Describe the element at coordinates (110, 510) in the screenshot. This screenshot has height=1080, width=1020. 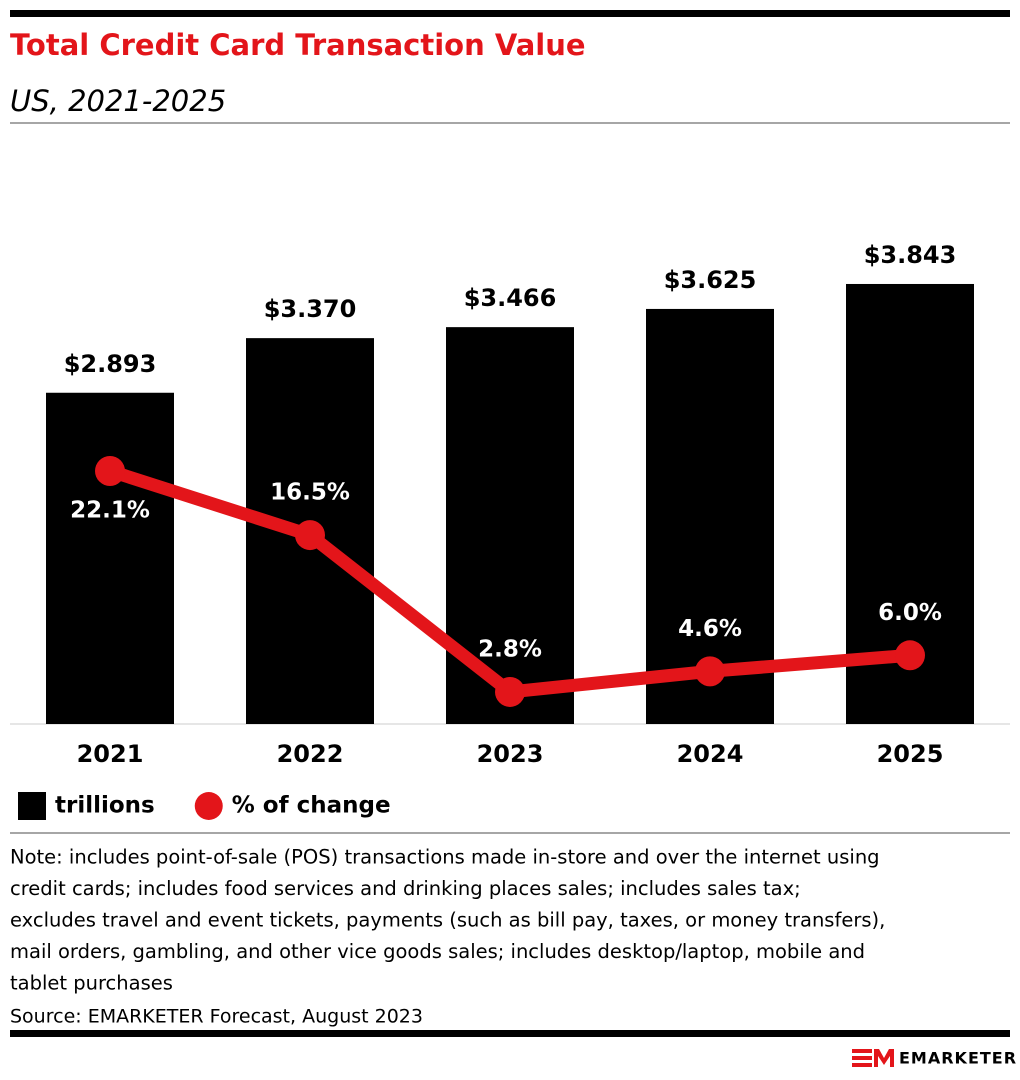
I see `line-value-label: 22.1%` at that location.